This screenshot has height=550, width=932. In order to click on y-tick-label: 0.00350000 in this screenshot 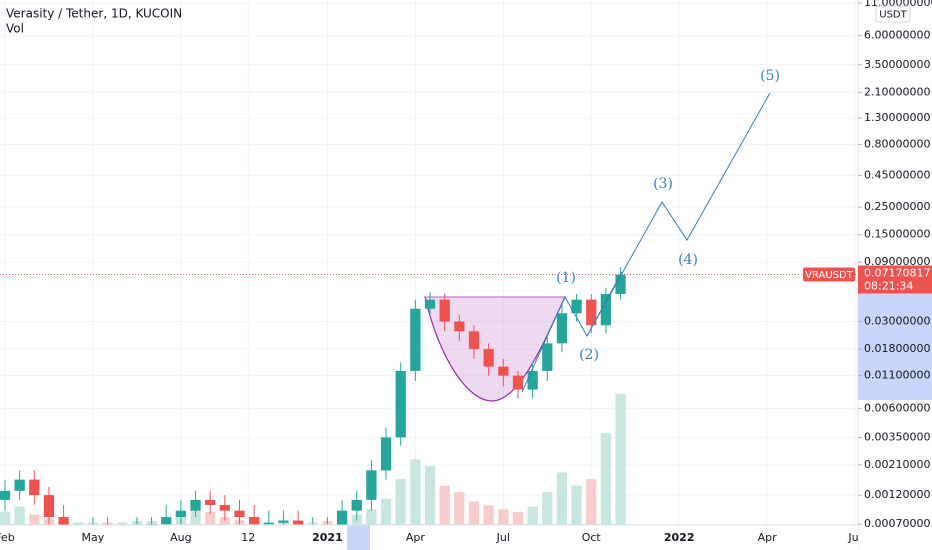, I will do `click(897, 436)`.